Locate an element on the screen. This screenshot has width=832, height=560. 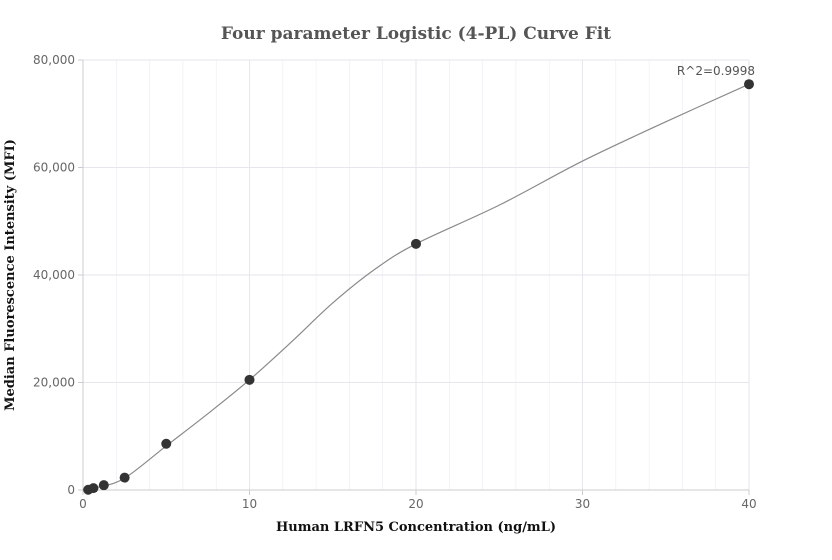
x-tick-label: 40 is located at coordinates (748, 504).